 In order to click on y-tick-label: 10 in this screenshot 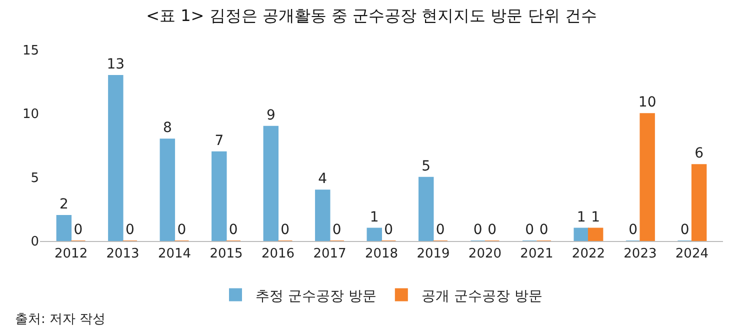, I will do `click(30, 114)`.